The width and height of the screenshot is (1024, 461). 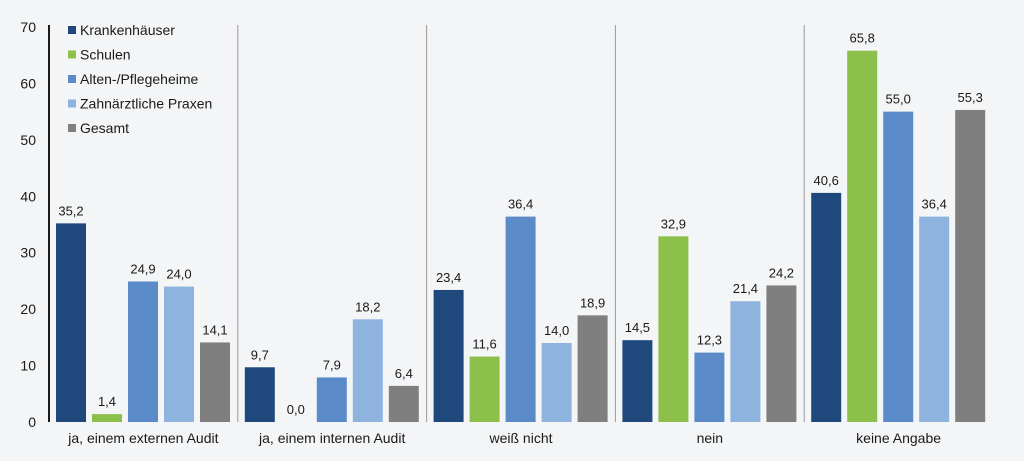 I want to click on data-label: 7,9, so click(x=332, y=364).